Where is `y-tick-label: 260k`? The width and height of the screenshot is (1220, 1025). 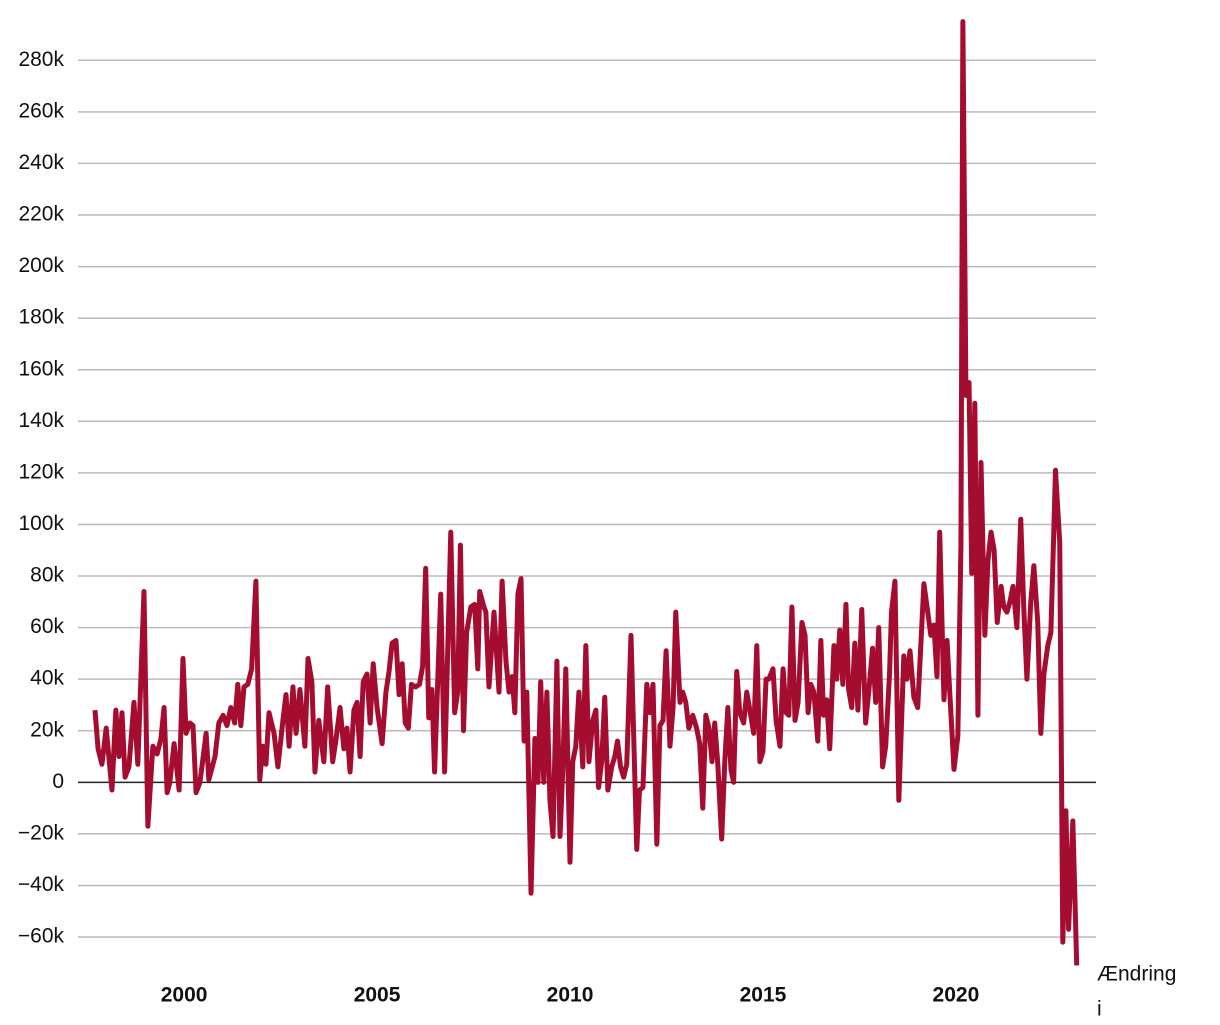
y-tick-label: 260k is located at coordinates (41, 110).